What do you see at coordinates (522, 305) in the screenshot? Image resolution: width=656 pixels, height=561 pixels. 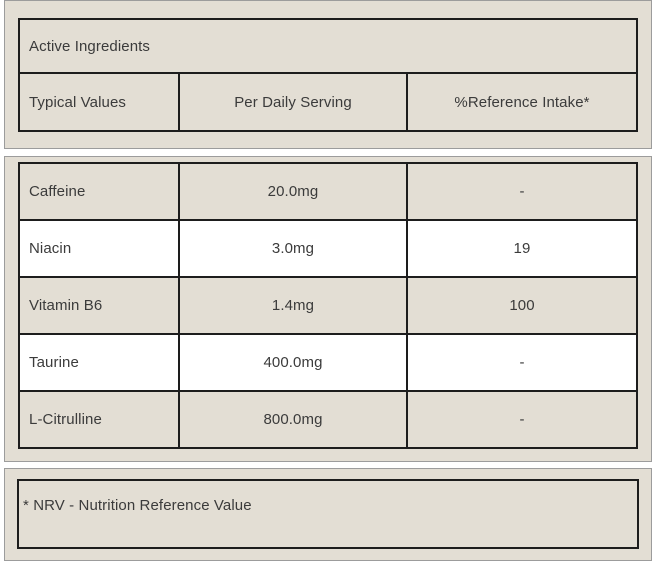 I see `ingredient-nrv: 100` at bounding box center [522, 305].